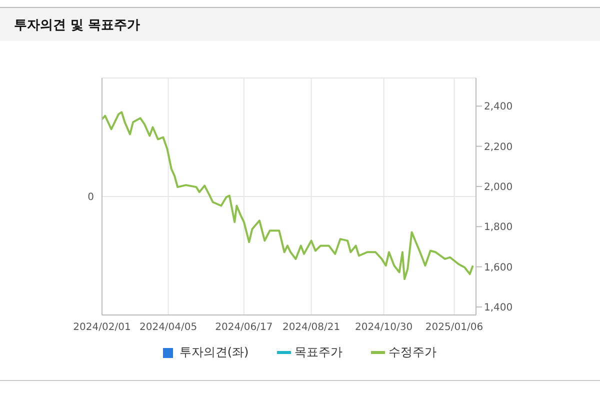  Describe the element at coordinates (213, 352) in the screenshot. I see `legend-label: 투자의견(좌)` at that location.